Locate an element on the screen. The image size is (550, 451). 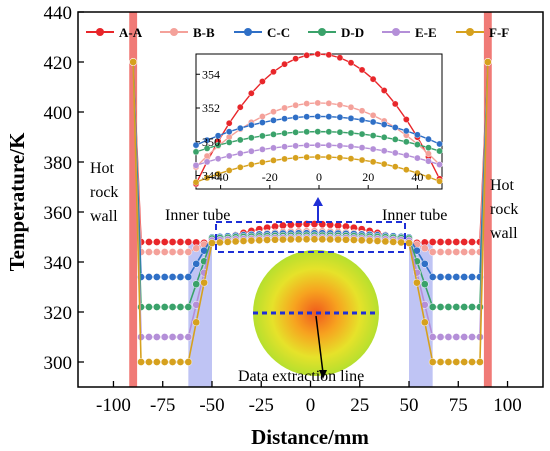
inner-tube-right-label: Inner tube is located at coordinates (414, 215).